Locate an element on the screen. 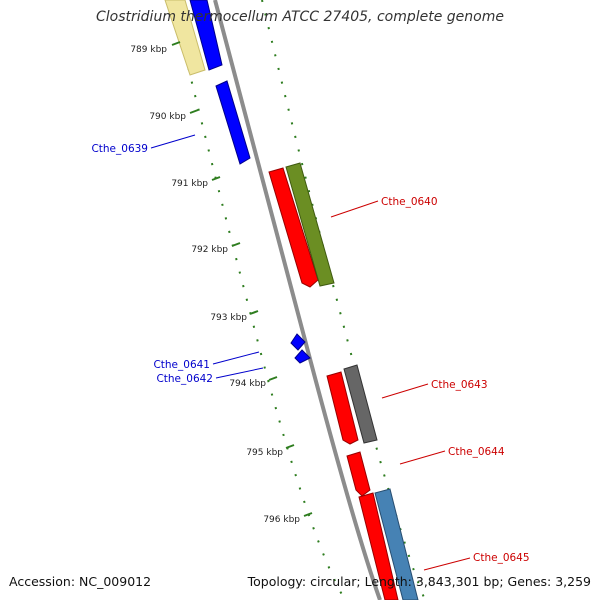 The height and width of the screenshot is (600, 600). tick-label: 793 kbp is located at coordinates (228, 318).